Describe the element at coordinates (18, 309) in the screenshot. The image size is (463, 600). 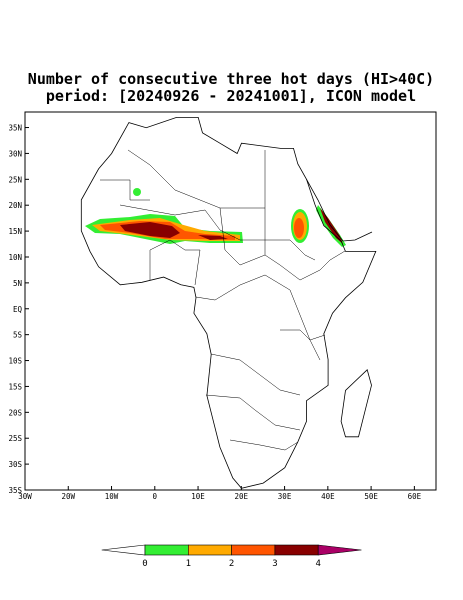
I see `lat-tick-label: EQ` at that location.